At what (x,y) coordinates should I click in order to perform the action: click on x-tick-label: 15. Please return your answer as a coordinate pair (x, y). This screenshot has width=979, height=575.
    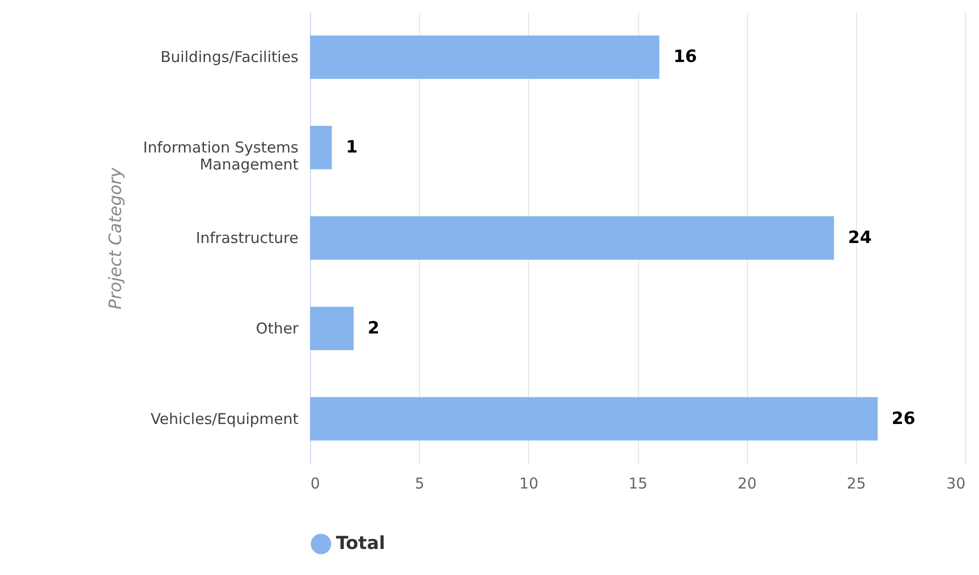
    Looking at the image, I should click on (638, 483).